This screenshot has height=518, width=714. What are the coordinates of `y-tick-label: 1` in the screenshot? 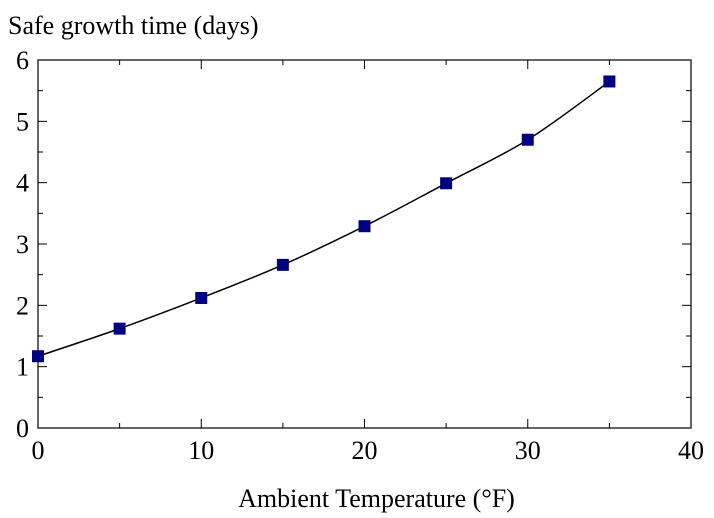 It's located at (22, 367).